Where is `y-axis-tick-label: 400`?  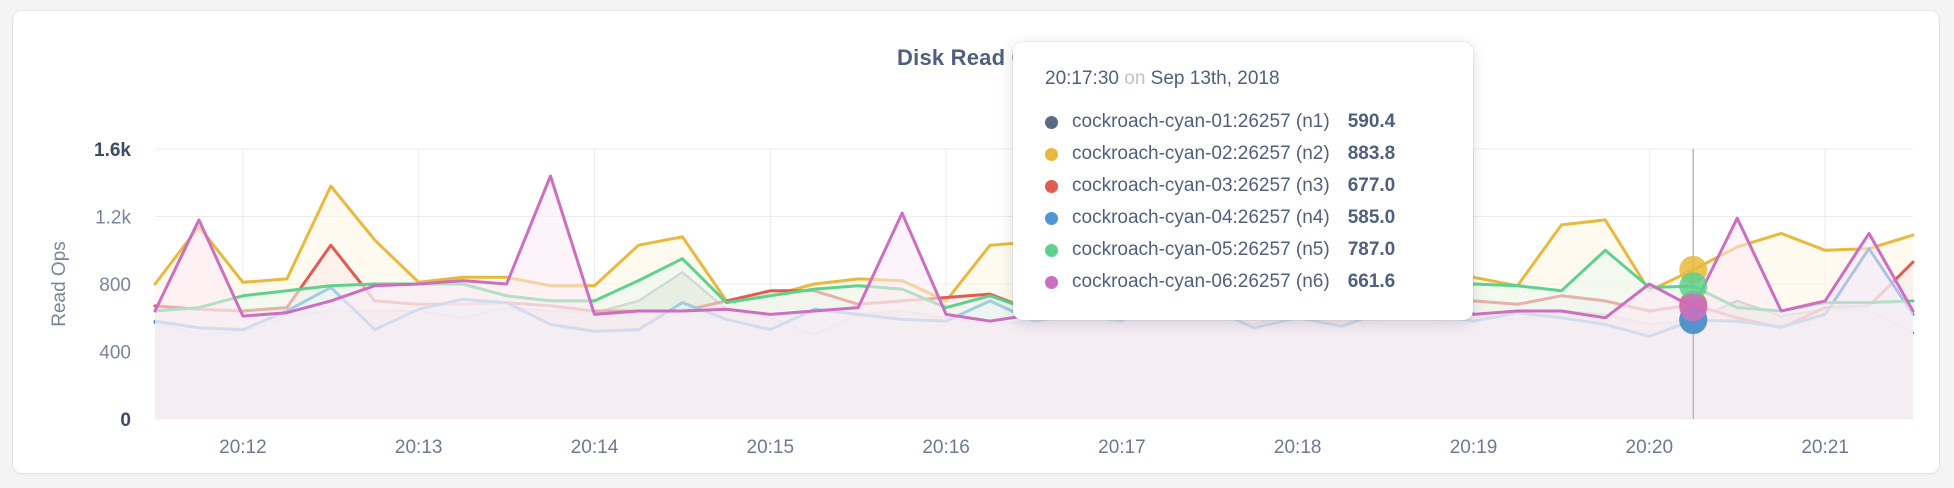 y-axis-tick-label: 400 is located at coordinates (115, 353).